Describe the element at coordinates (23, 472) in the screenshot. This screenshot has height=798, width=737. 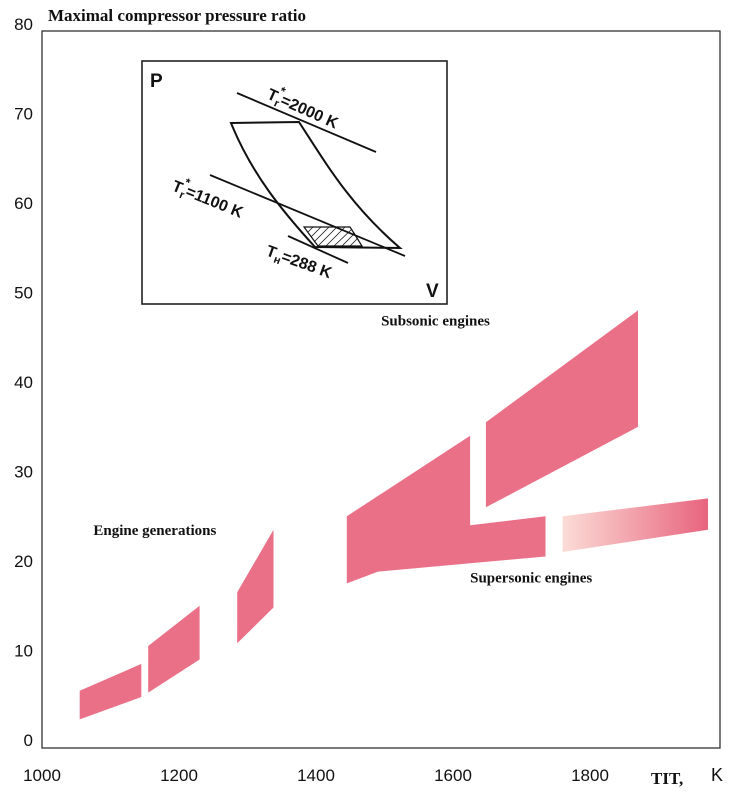
I see `y-tick-label: 30` at that location.